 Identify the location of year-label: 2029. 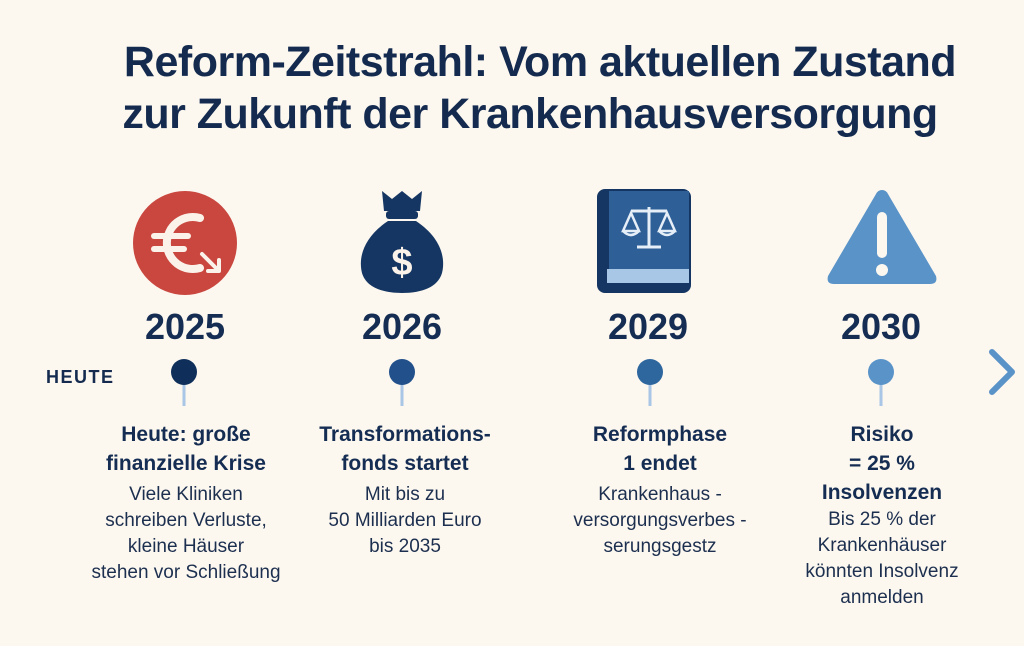
(648, 326).